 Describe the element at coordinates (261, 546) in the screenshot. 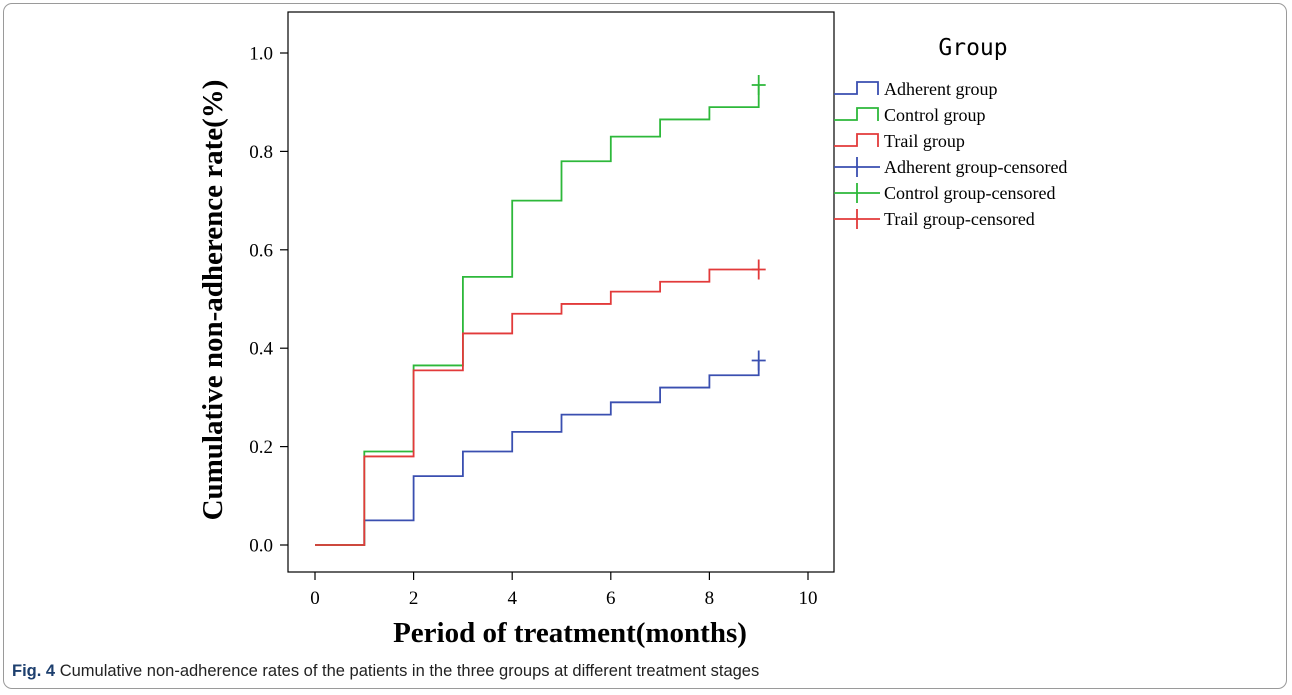

I see `y-tick-label: 0.0` at that location.